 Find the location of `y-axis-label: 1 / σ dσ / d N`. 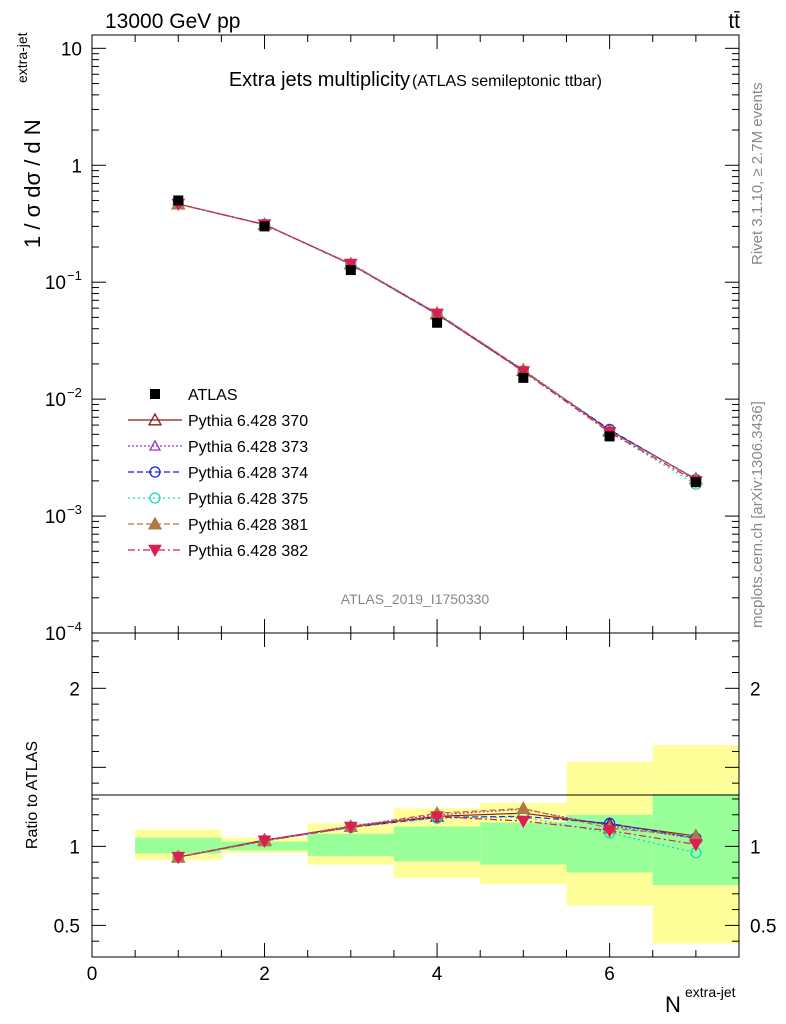

y-axis-label: 1 / σ dσ / d N is located at coordinates (32, 183).